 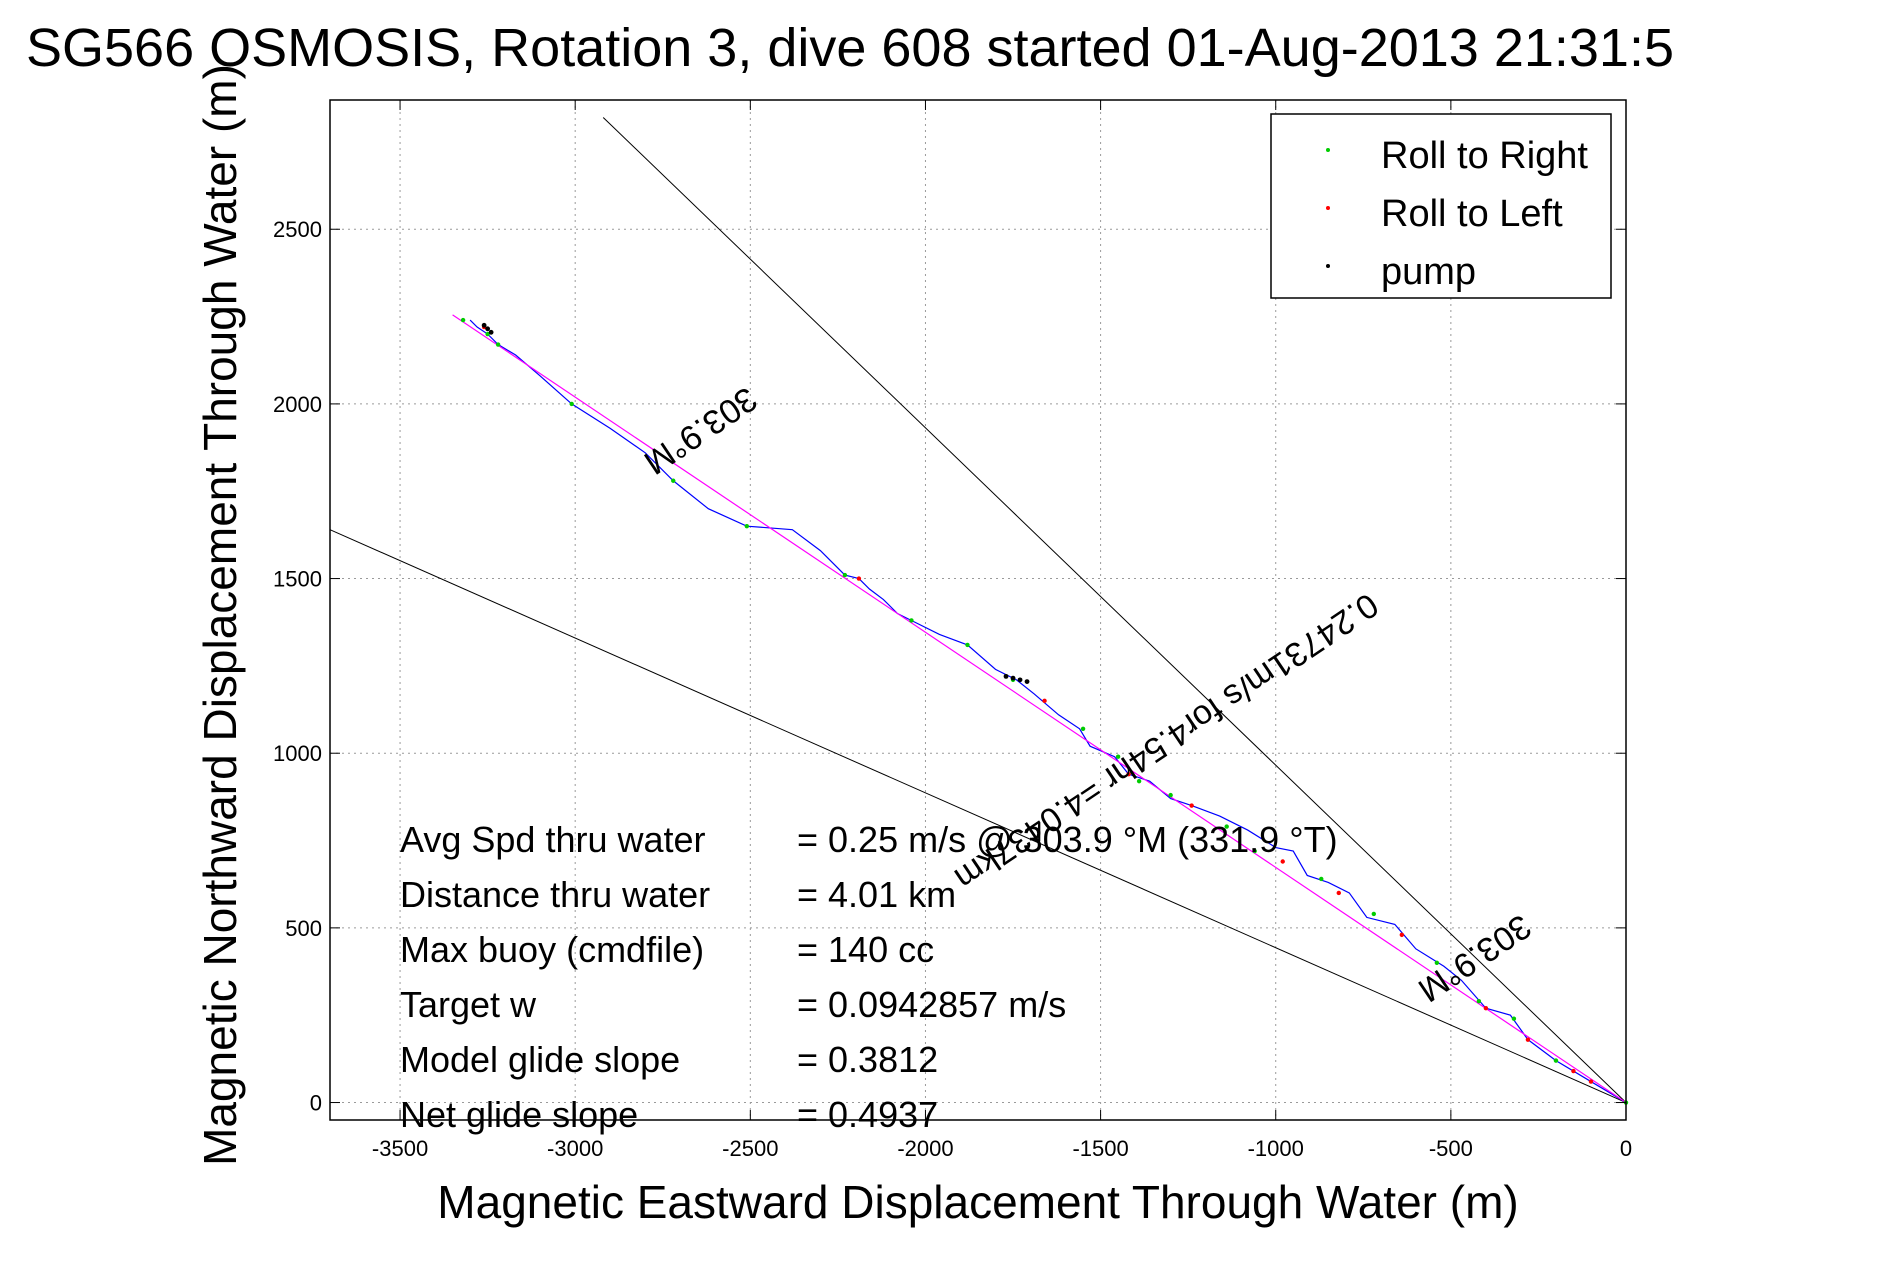 What do you see at coordinates (1328, 150) in the screenshot?
I see `legend-marker-roll-right` at bounding box center [1328, 150].